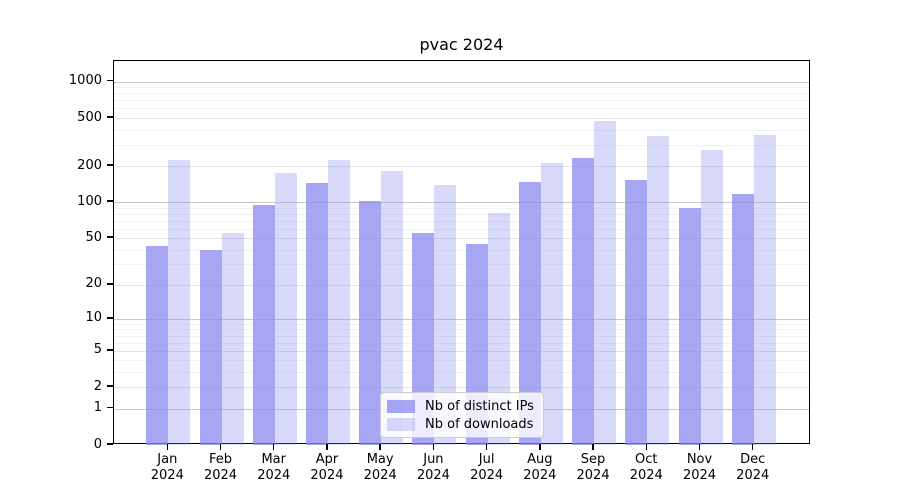 The image size is (900, 500). Describe the element at coordinates (646, 459) in the screenshot. I see `x-tick-month-oct: Oct` at that location.